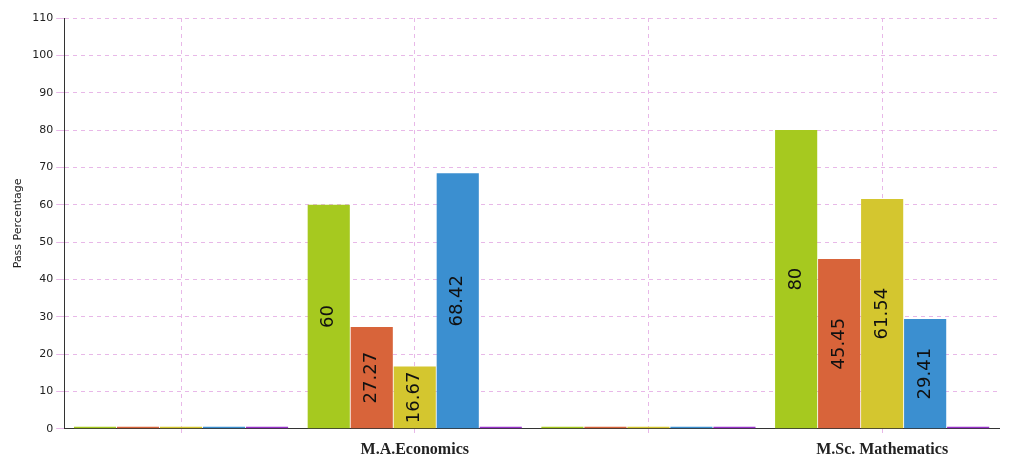  What do you see at coordinates (43, 17) in the screenshot?
I see `y-tick-label: 110` at bounding box center [43, 17].